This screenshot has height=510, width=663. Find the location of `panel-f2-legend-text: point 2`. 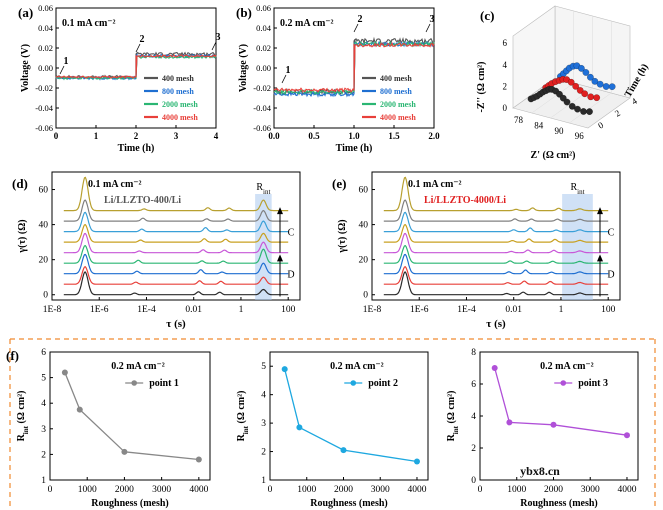

panel-f2-legend-text: point 2 is located at coordinates (383, 383).